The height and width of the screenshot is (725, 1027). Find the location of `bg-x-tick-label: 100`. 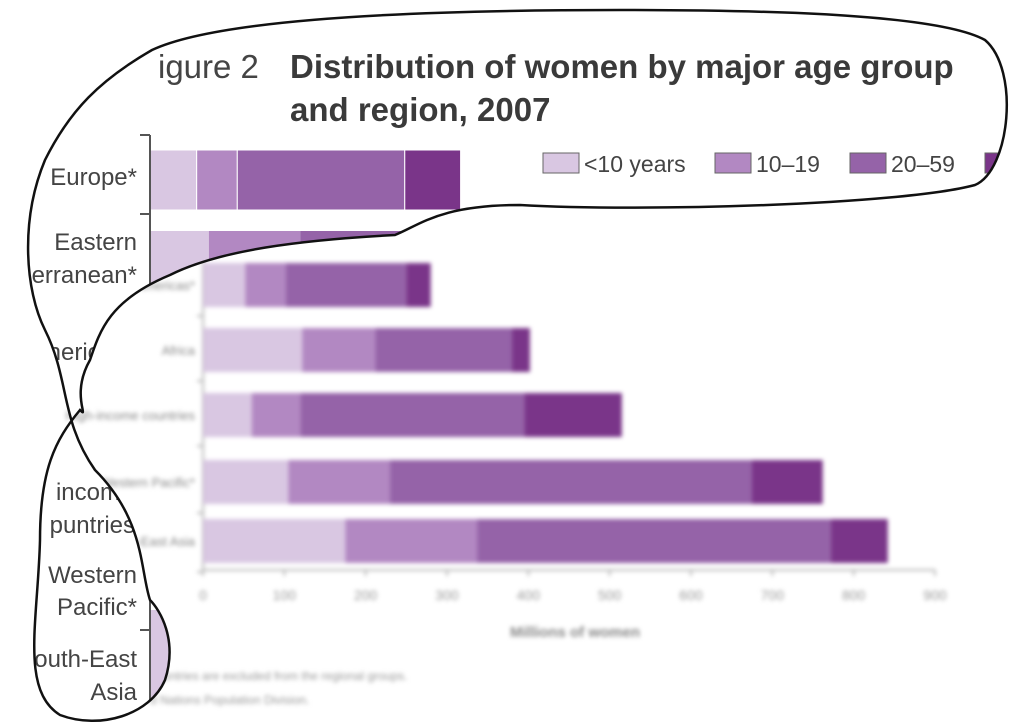

bg-x-tick-label: 100 is located at coordinates (285, 595).